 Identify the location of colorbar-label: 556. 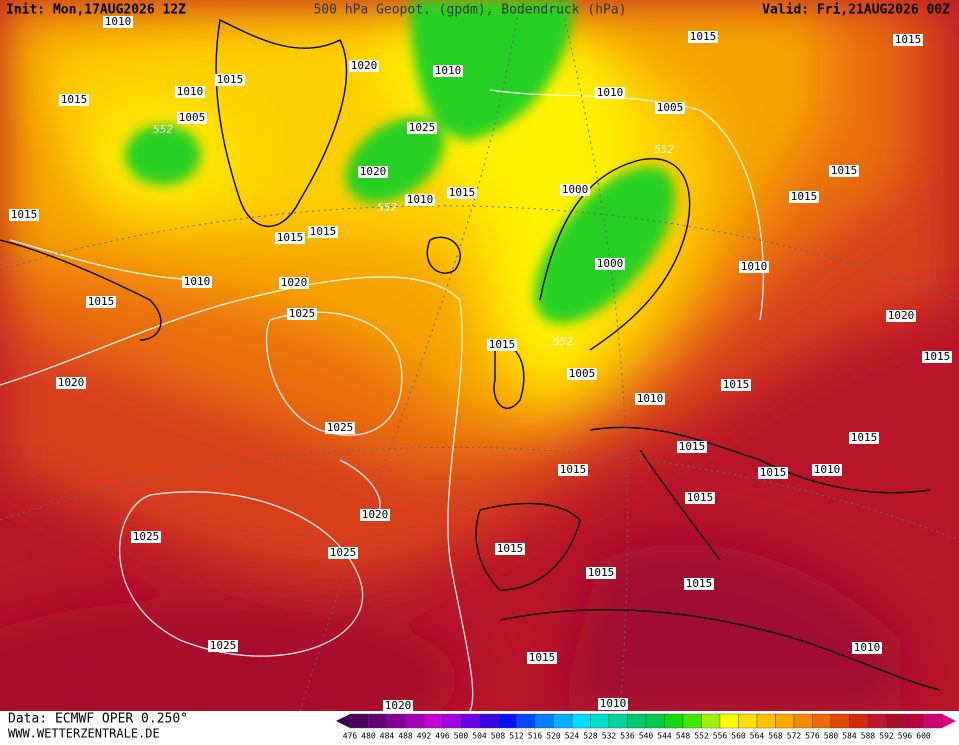
(720, 736).